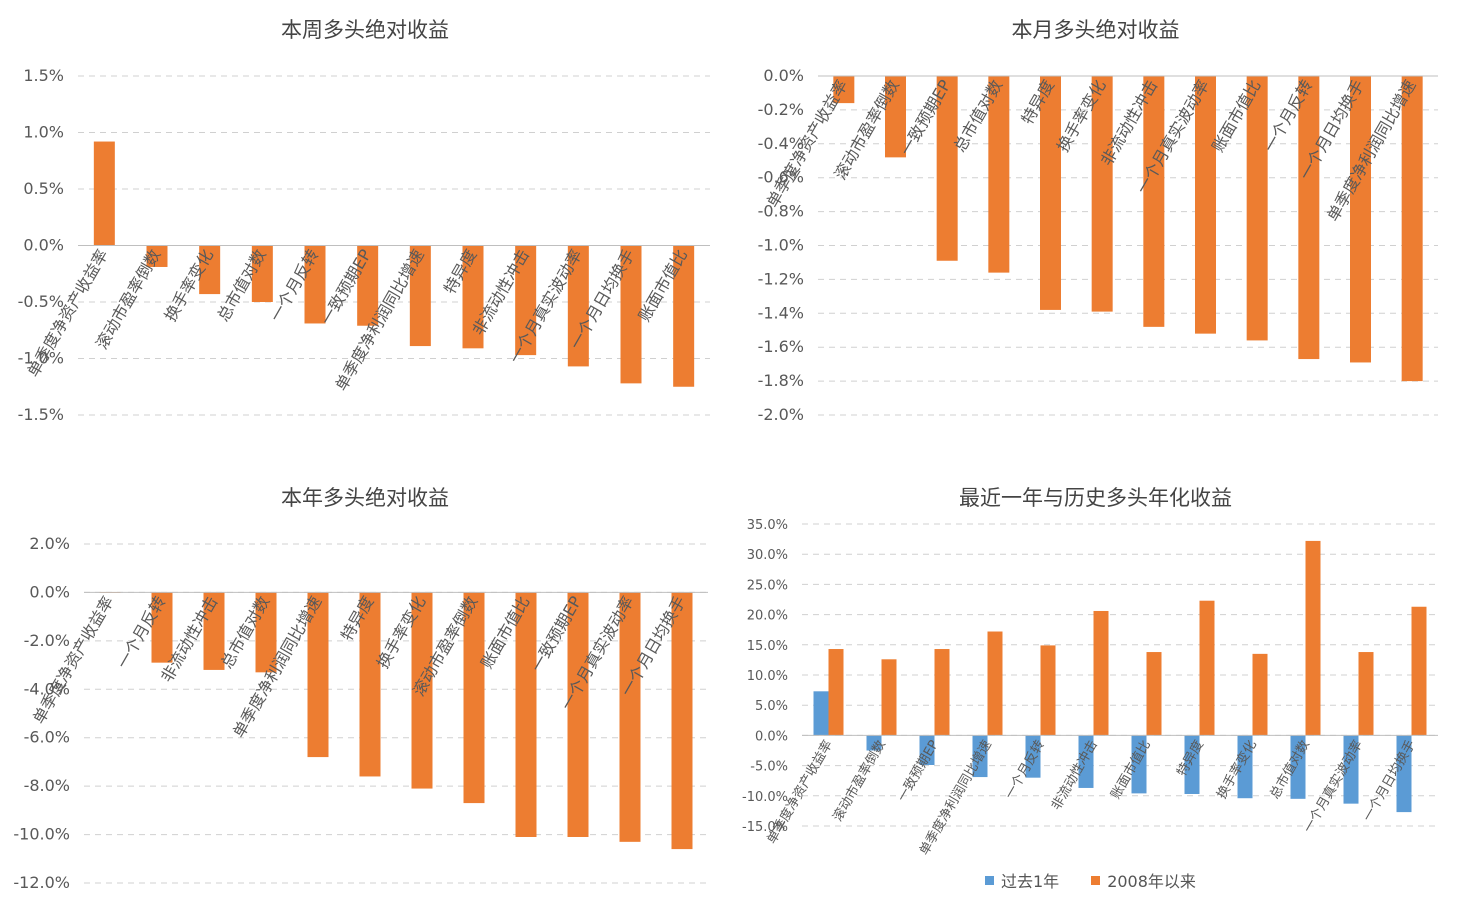  I want to click on category-label: 一致预期EP, so click(918, 771).